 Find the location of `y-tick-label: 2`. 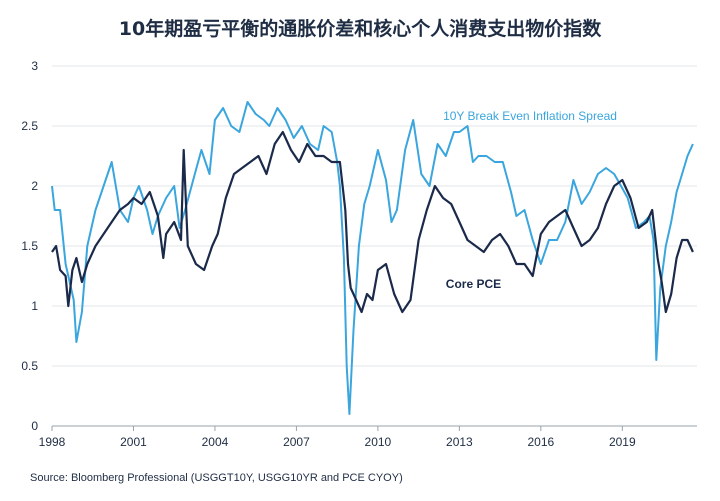

y-tick-label: 2 is located at coordinates (34, 186).